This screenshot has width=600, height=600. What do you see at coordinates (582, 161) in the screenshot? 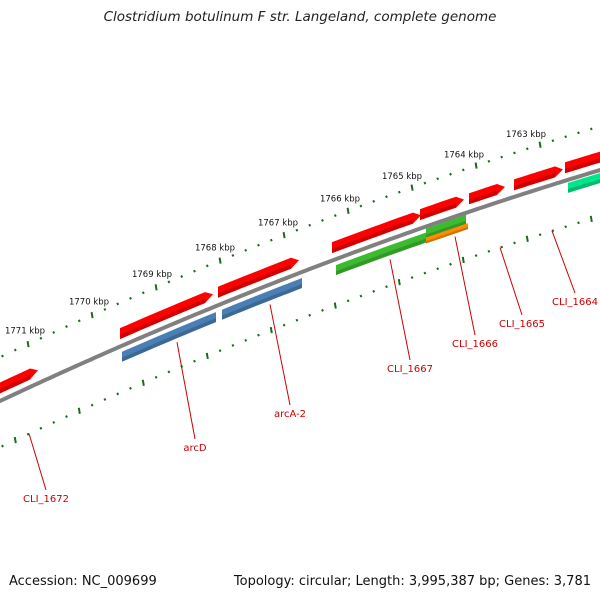
I see `gene-cli-1663-feature` at bounding box center [582, 161].